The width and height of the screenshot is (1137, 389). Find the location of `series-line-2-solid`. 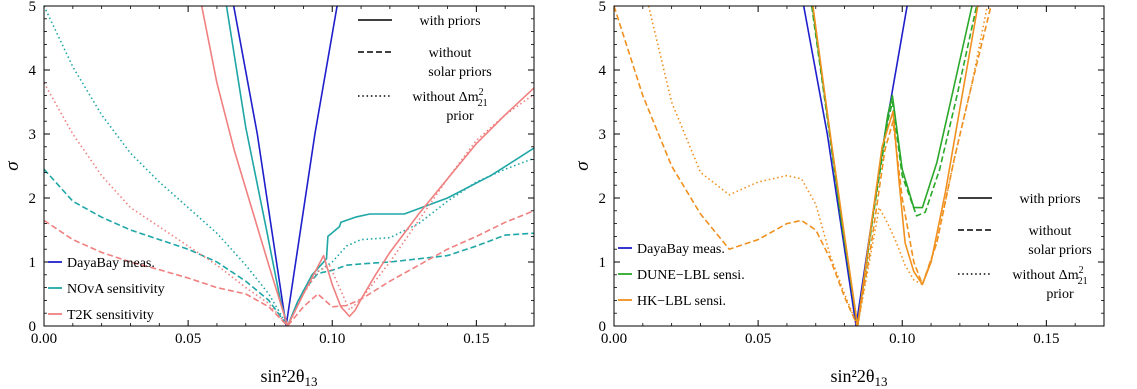

series-line-2-solid is located at coordinates (892, 166).